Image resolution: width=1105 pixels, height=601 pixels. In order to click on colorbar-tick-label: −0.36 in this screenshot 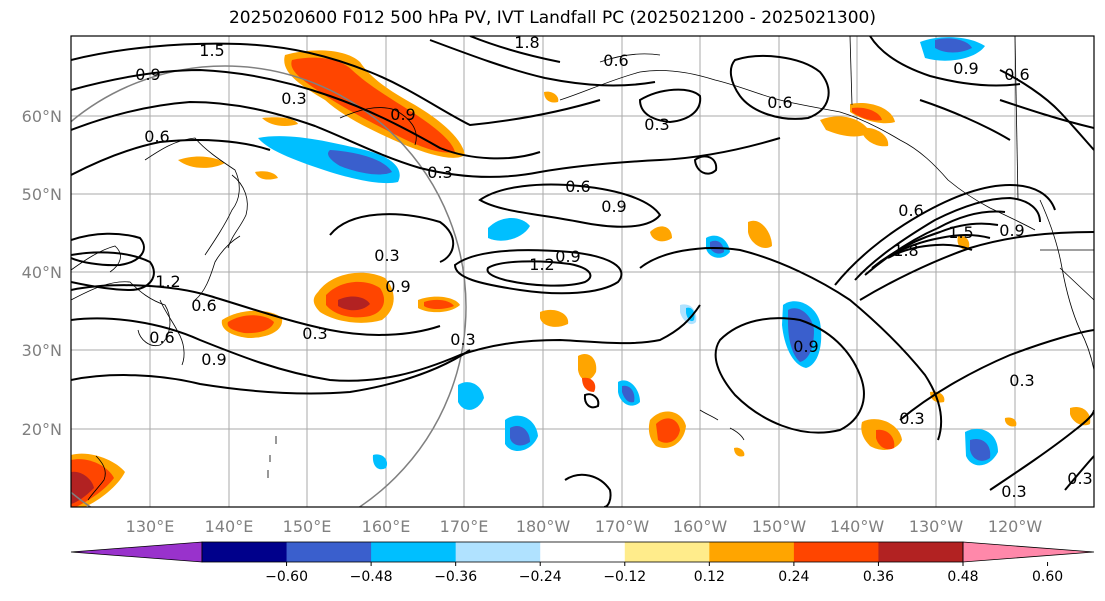, I will do `click(455, 577)`.